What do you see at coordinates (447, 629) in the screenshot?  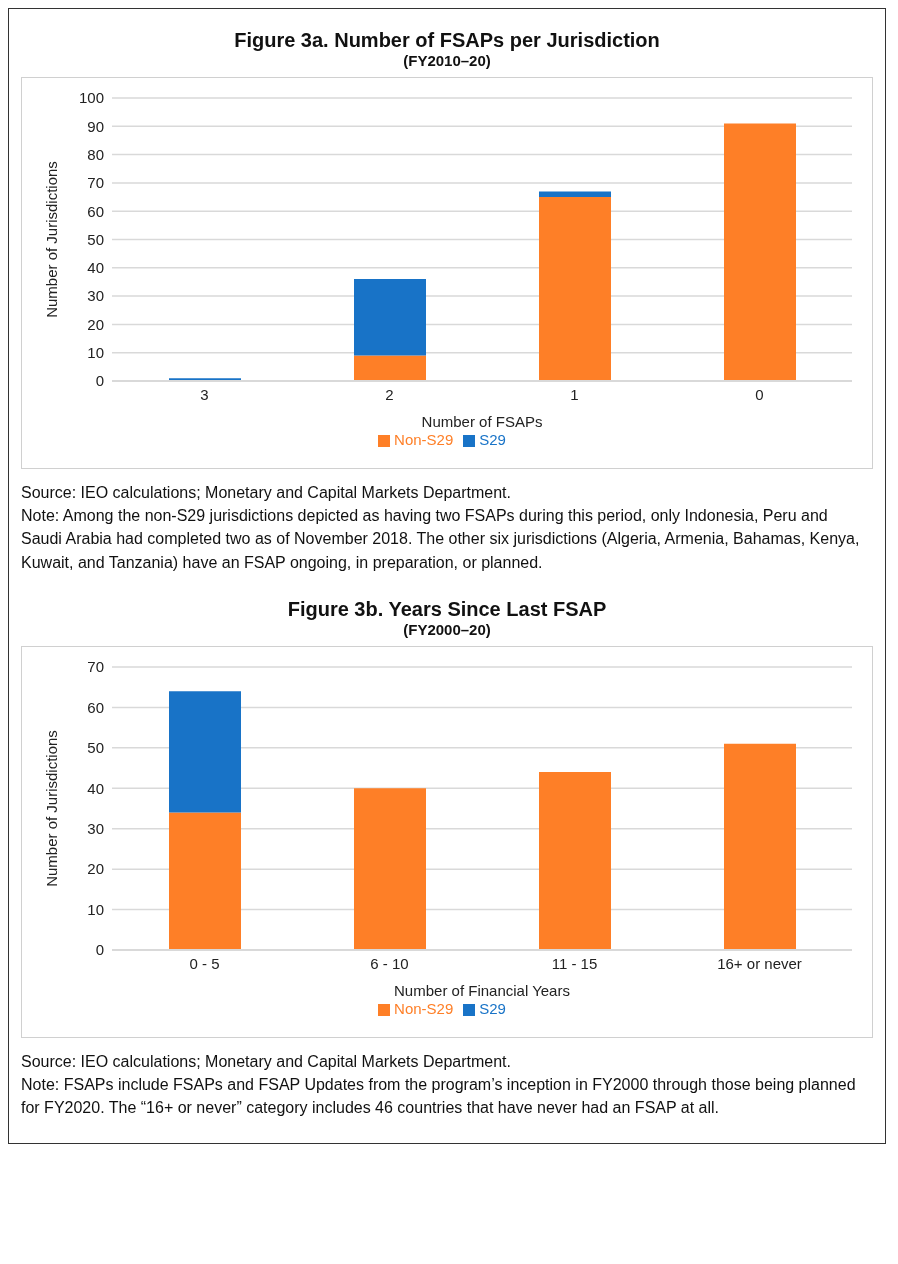 I see `chart-subtitle: (FY2000–20)` at bounding box center [447, 629].